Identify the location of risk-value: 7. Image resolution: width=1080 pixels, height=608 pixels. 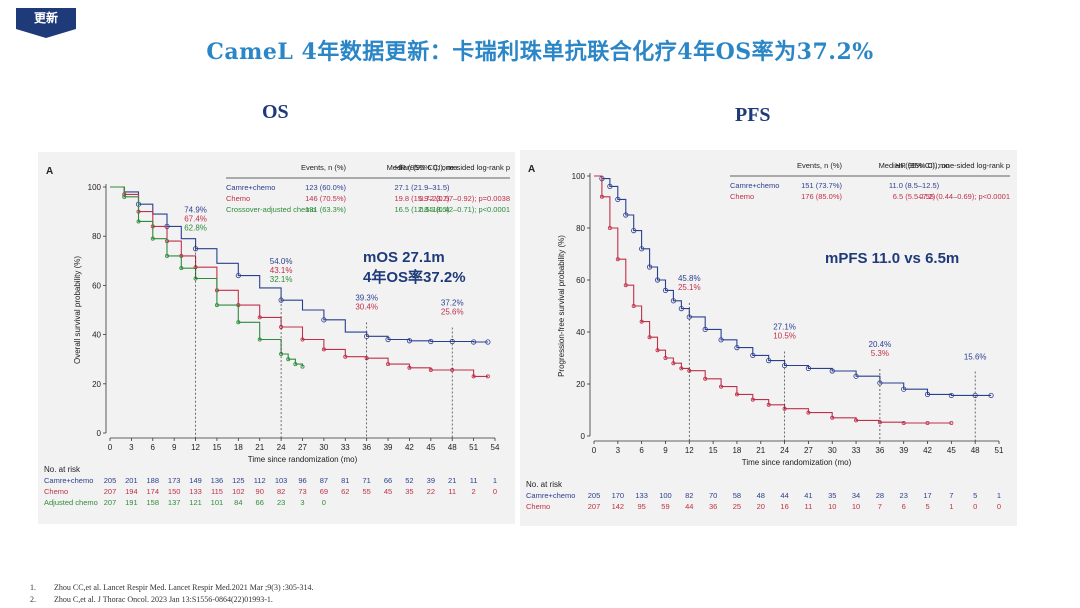
(951, 495).